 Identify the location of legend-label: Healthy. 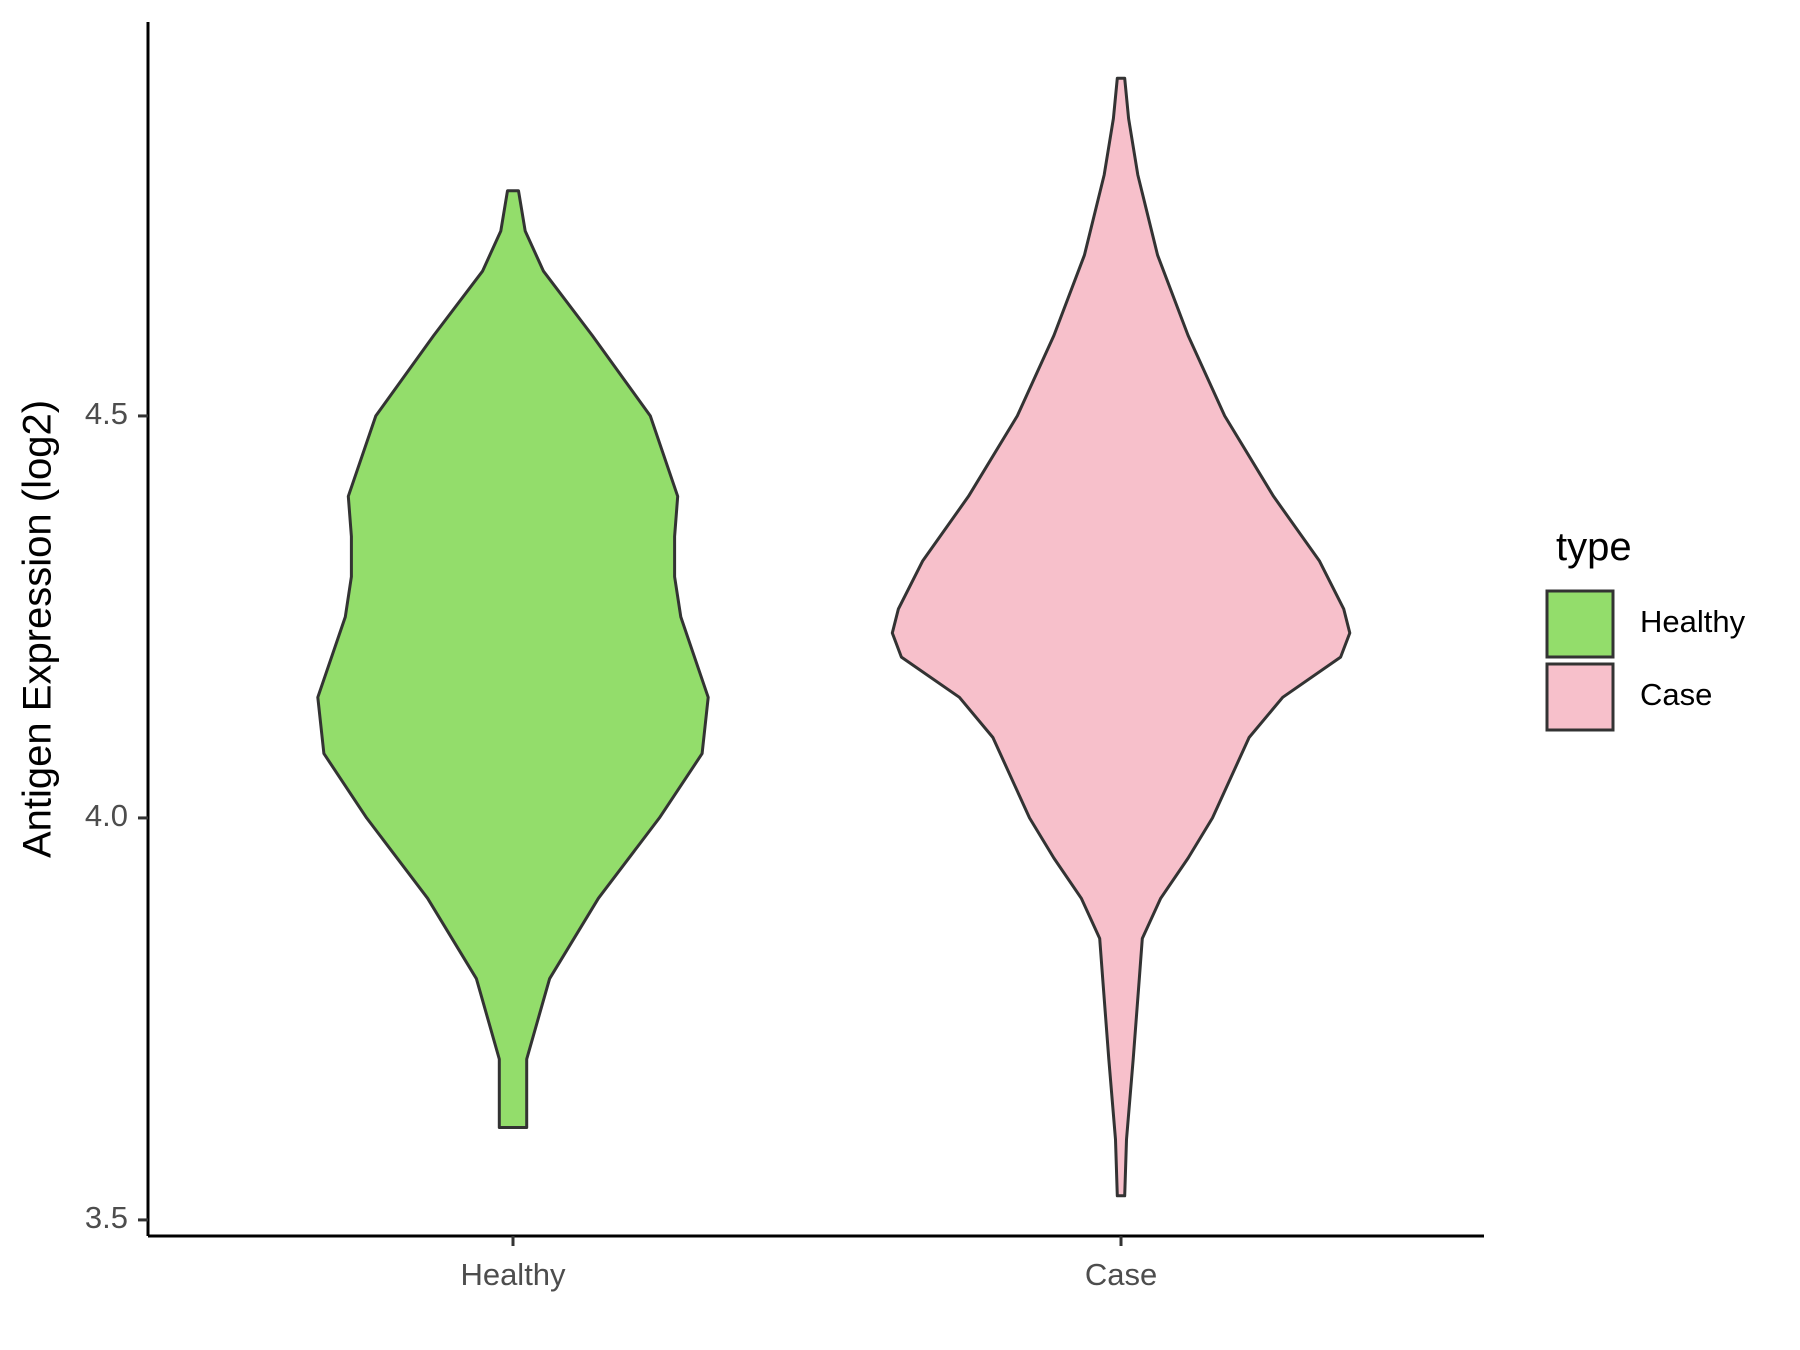
(1693, 621).